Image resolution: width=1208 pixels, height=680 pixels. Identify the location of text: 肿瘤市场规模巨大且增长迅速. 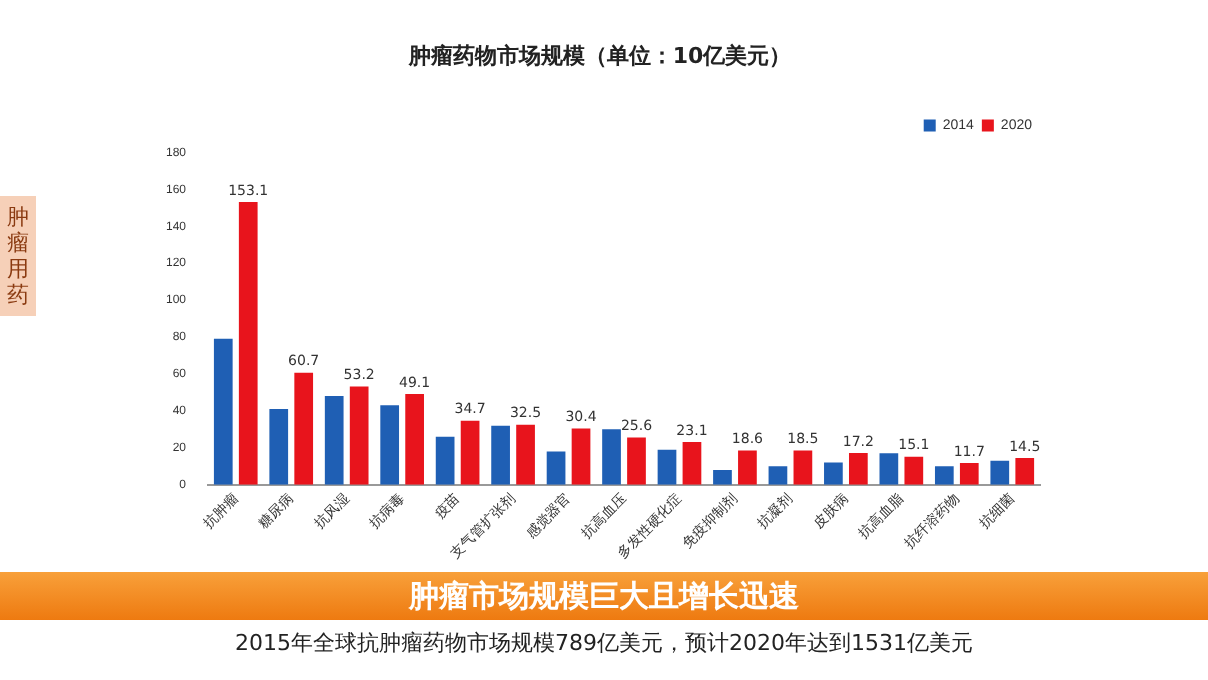
(604, 596).